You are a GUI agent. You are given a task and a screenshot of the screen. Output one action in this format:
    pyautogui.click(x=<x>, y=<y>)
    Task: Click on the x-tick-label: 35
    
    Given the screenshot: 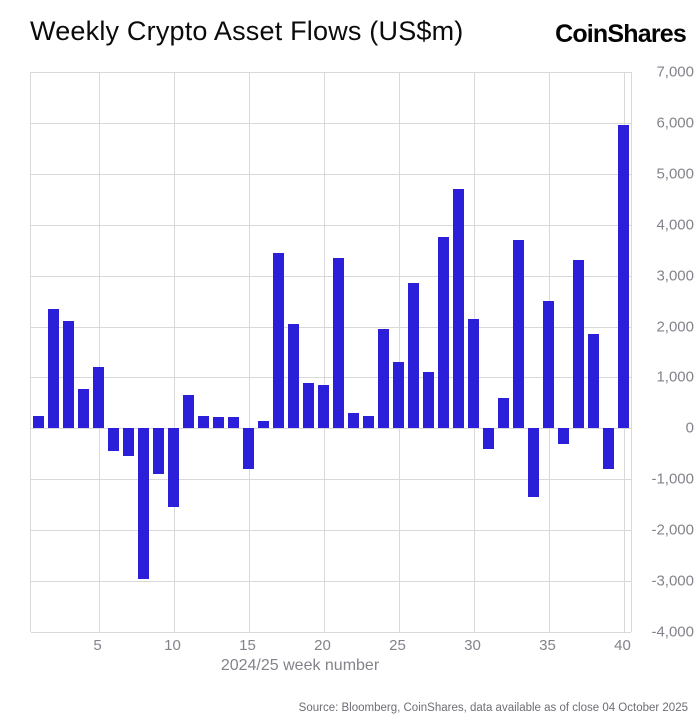 What is the action you would take?
    pyautogui.click(x=547, y=645)
    